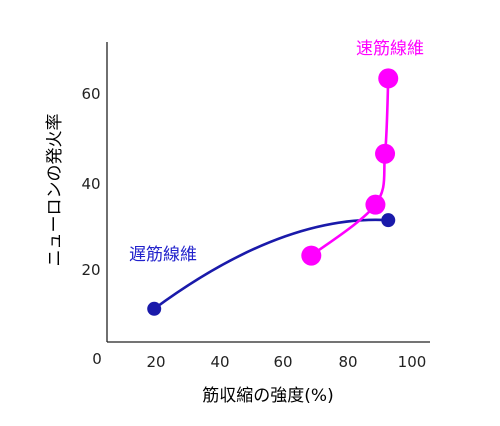 The width and height of the screenshot is (500, 426). Describe the element at coordinates (390, 49) in the screenshot. I see `series-label-fast: 速筋線維` at that location.